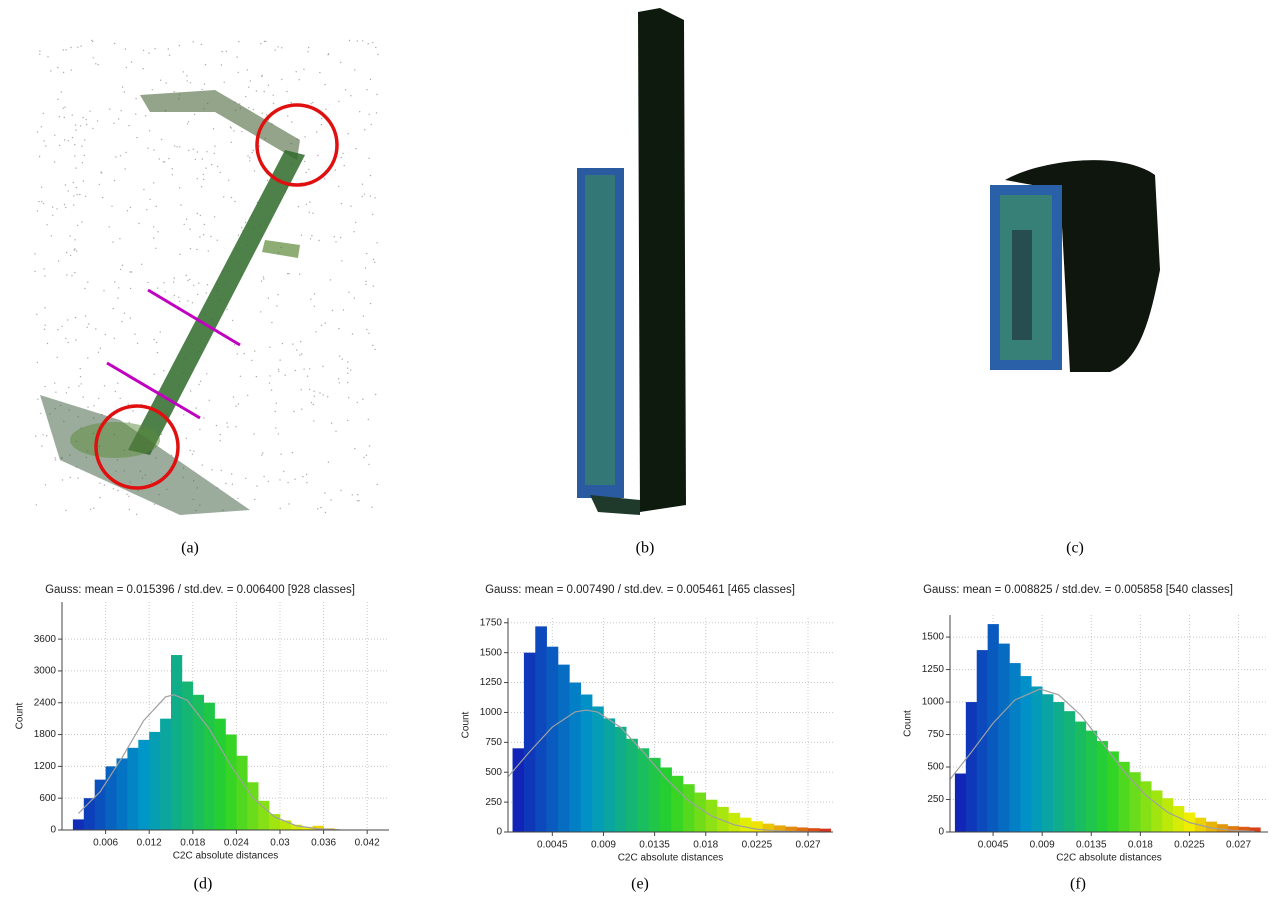 Image resolution: width=1286 pixels, height=903 pixels. I want to click on x-tick-label: 0.0225, so click(1189, 845).